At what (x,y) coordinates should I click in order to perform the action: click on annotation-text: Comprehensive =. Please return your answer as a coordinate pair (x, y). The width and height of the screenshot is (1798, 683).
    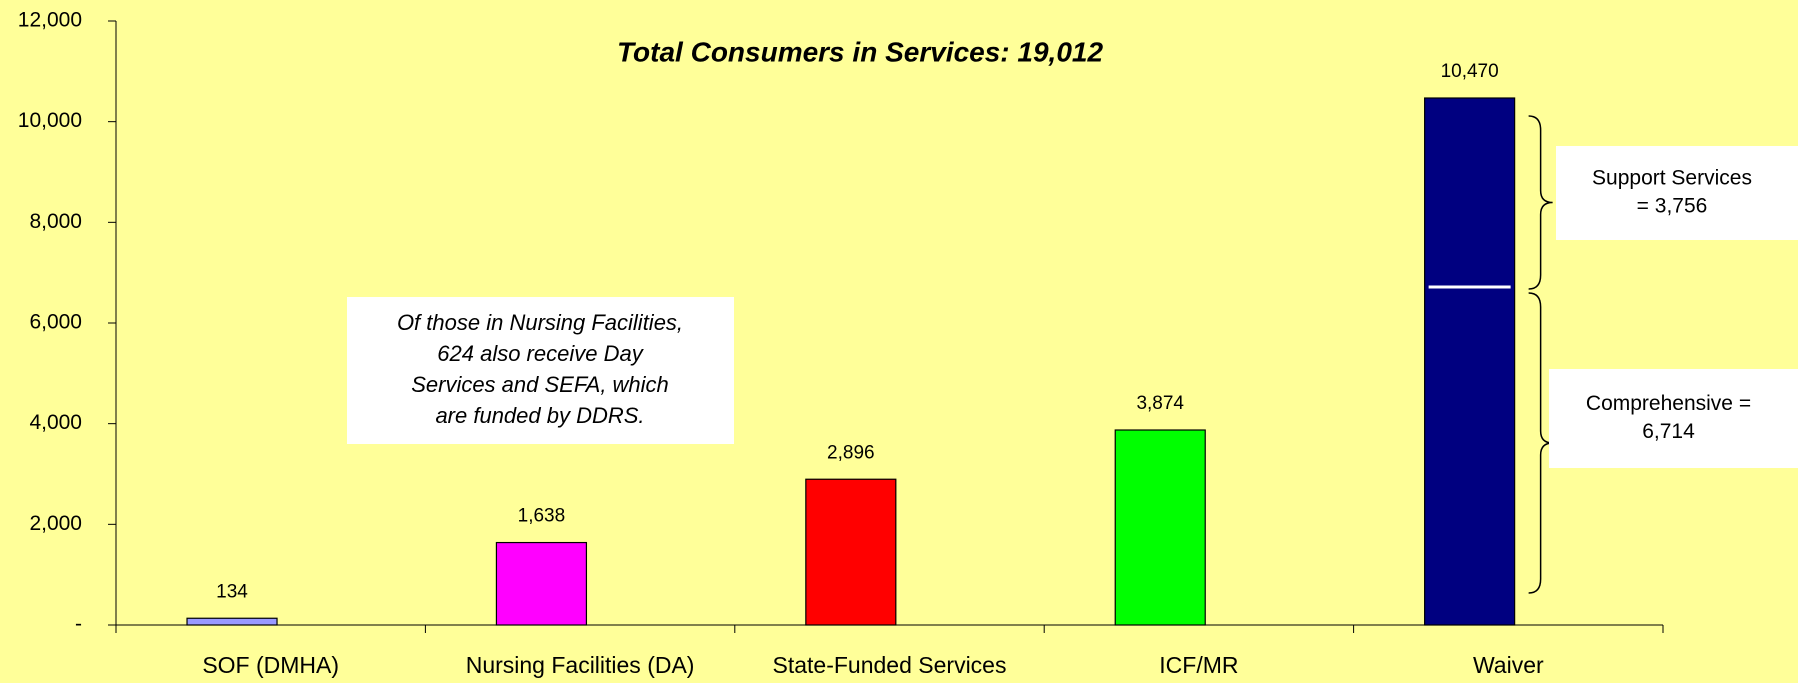
    Looking at the image, I should click on (1668, 403).